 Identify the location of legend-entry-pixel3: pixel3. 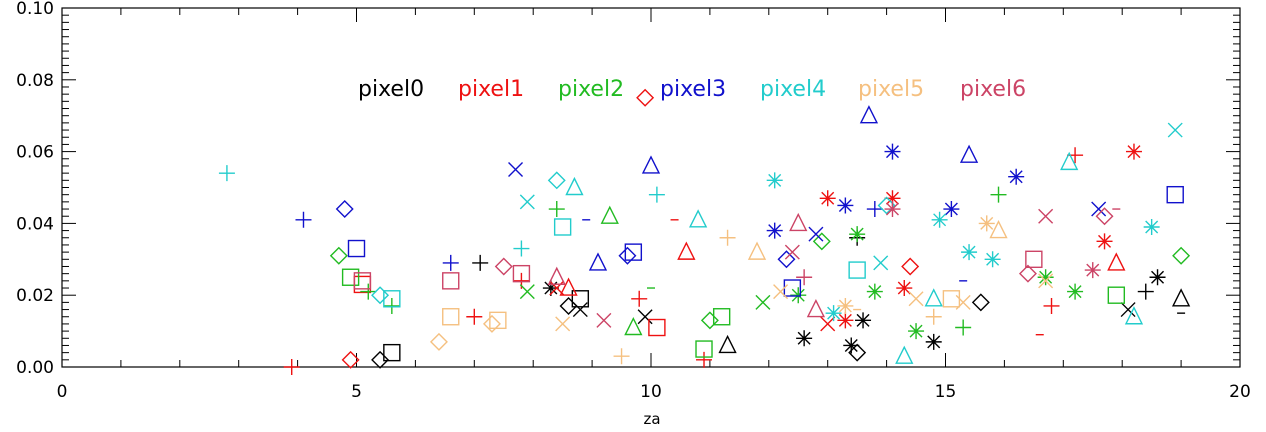
(693, 89).